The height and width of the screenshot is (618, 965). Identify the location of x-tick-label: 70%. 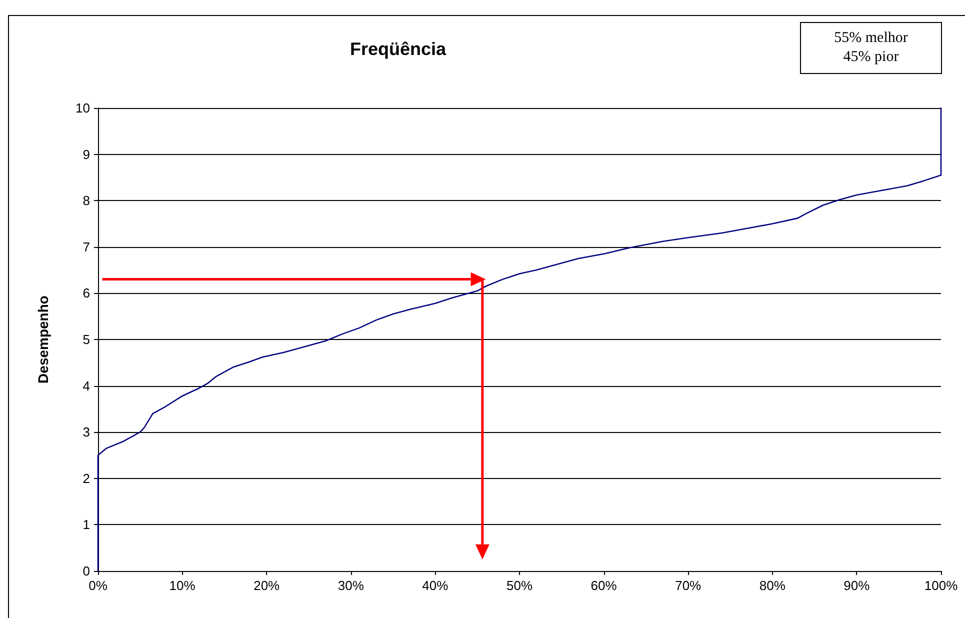
(688, 585).